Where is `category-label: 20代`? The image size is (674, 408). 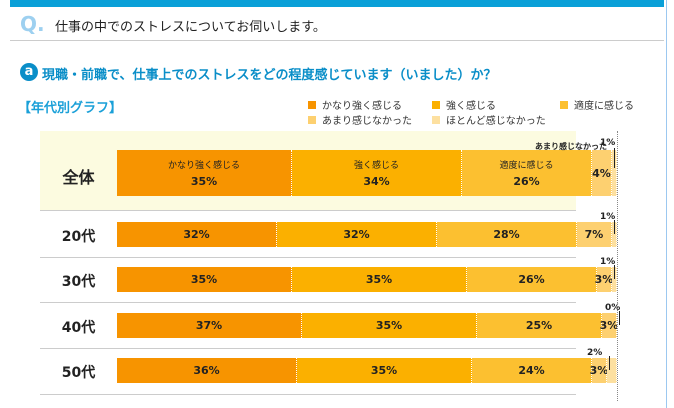
category-label: 20代 is located at coordinates (78, 236).